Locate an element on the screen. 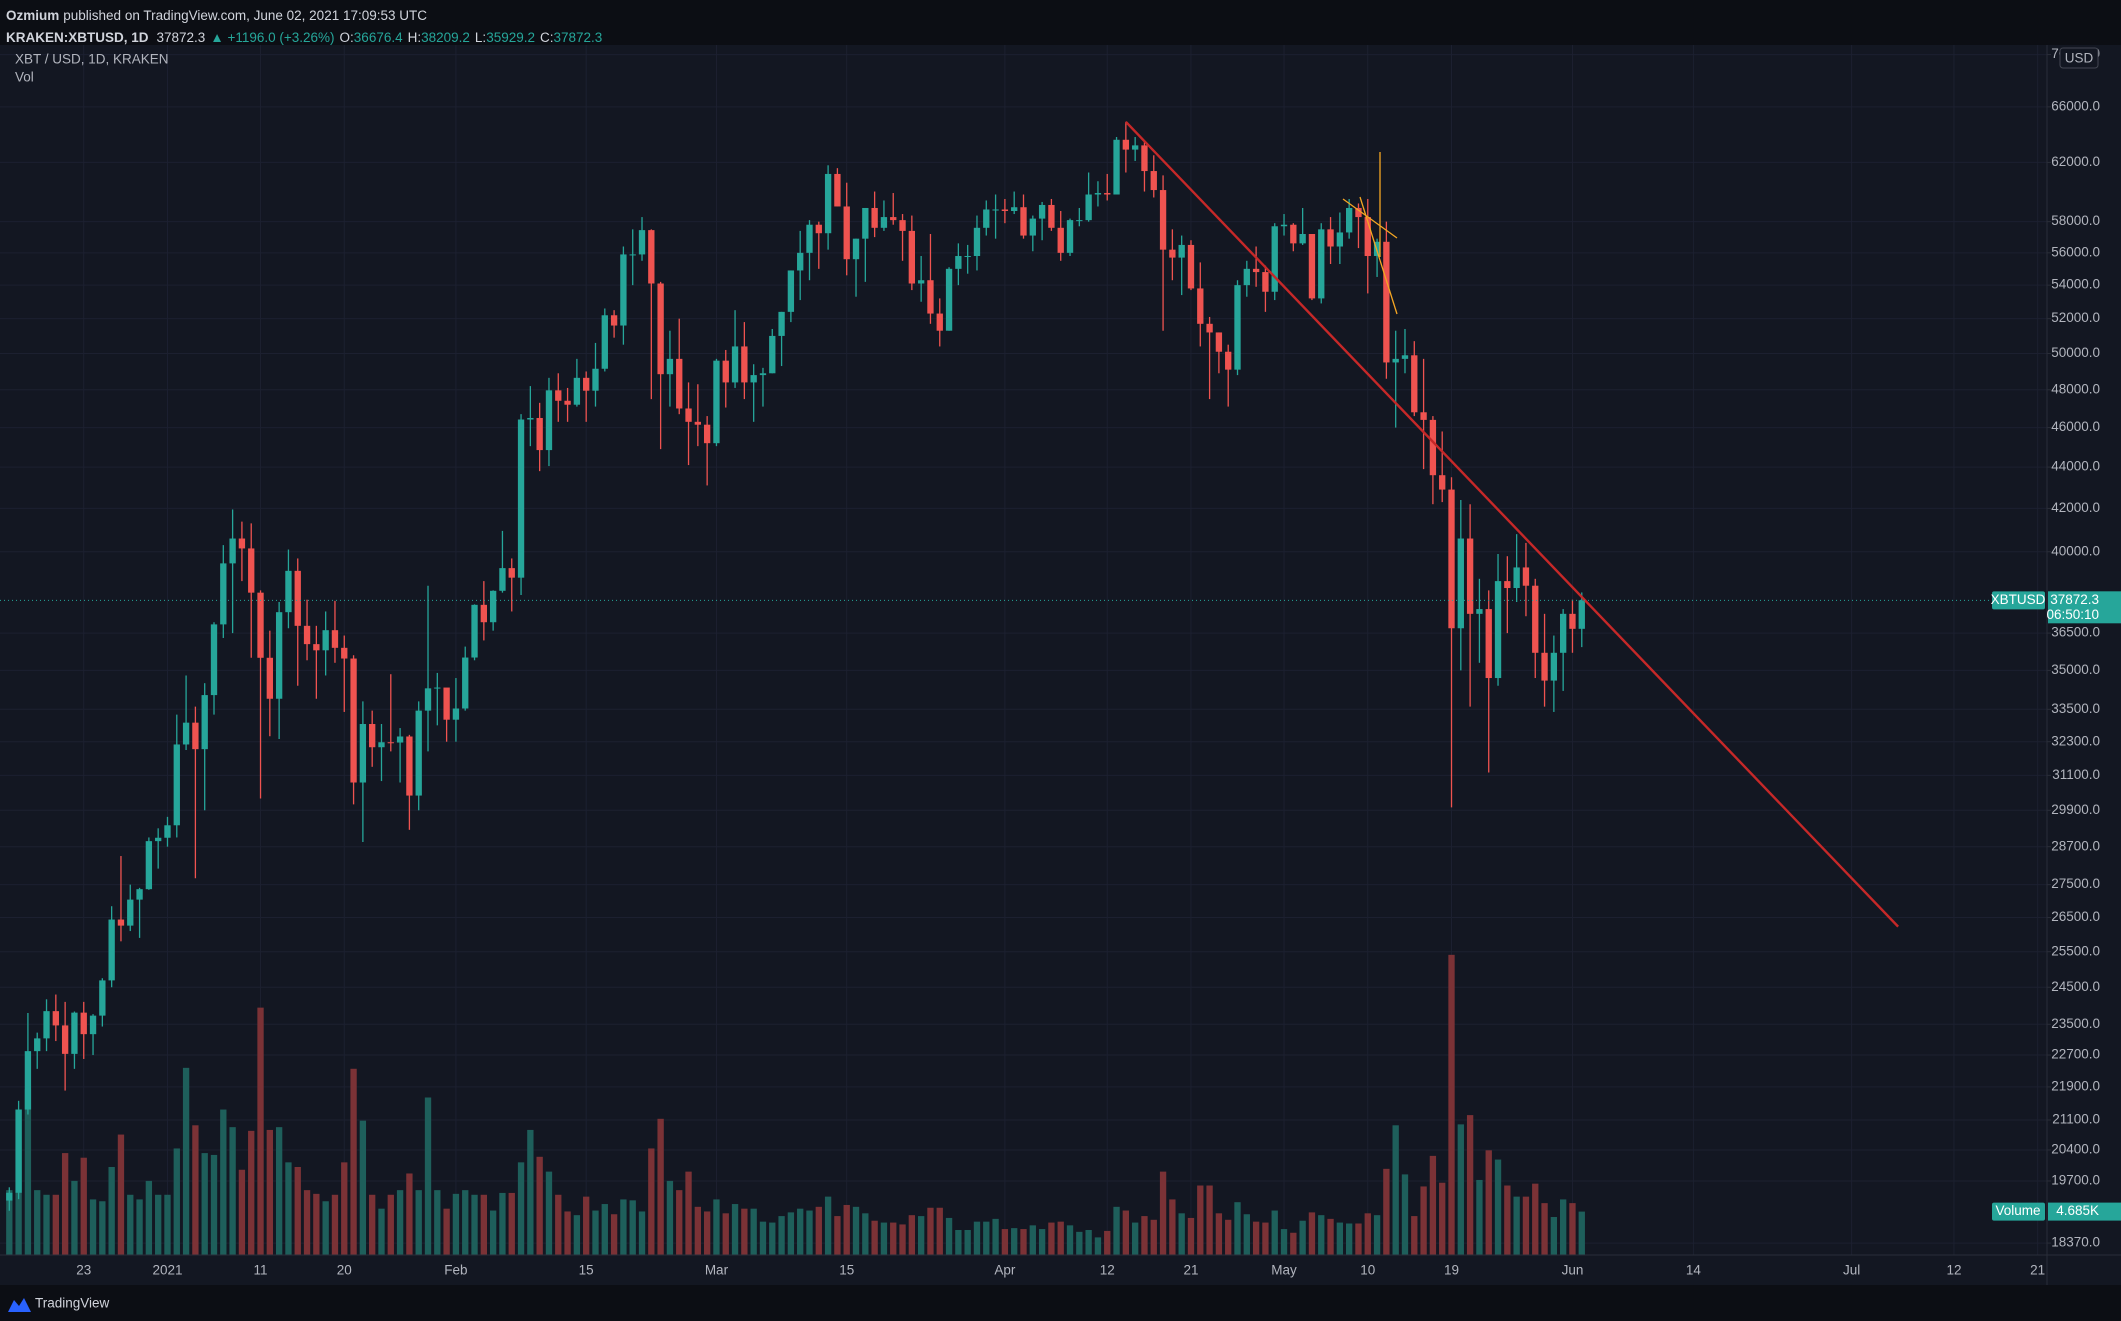 This screenshot has width=2121, height=1321. y-tick-label: 58000.0 is located at coordinates (2075, 220).